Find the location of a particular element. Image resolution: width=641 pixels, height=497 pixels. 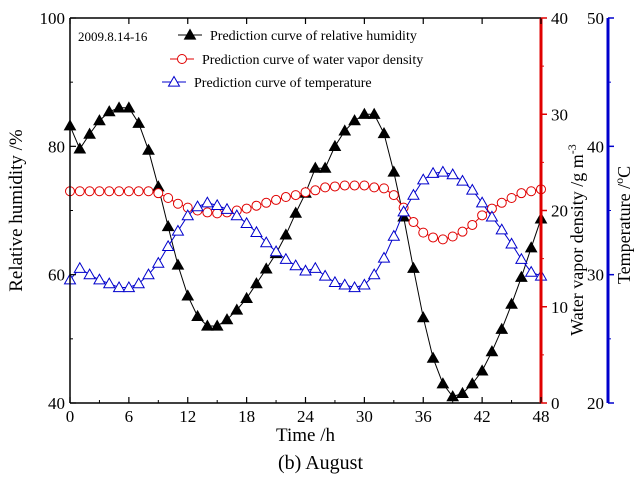

vapor-tick-label: 10 is located at coordinates (559, 307).